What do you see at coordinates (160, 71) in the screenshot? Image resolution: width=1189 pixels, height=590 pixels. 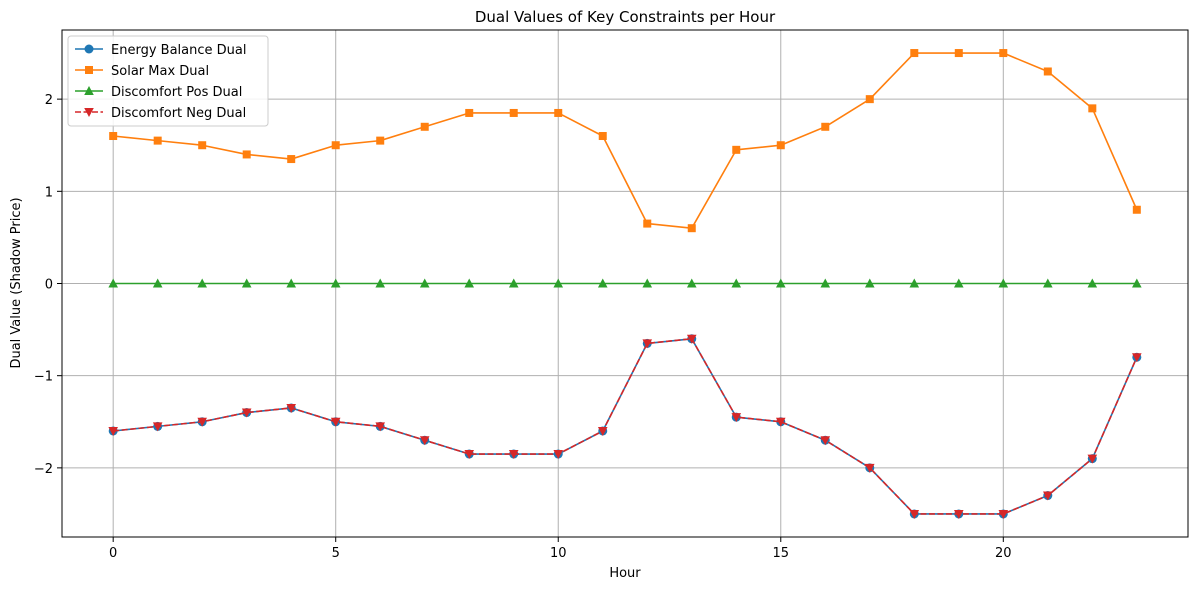 I see `legend-label: Solar Max Dual` at bounding box center [160, 71].